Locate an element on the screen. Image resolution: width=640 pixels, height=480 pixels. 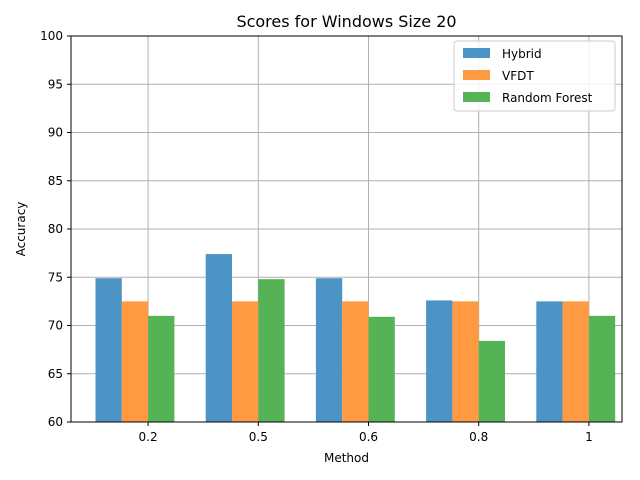
bar-vfdt-0.5 is located at coordinates (245, 361).